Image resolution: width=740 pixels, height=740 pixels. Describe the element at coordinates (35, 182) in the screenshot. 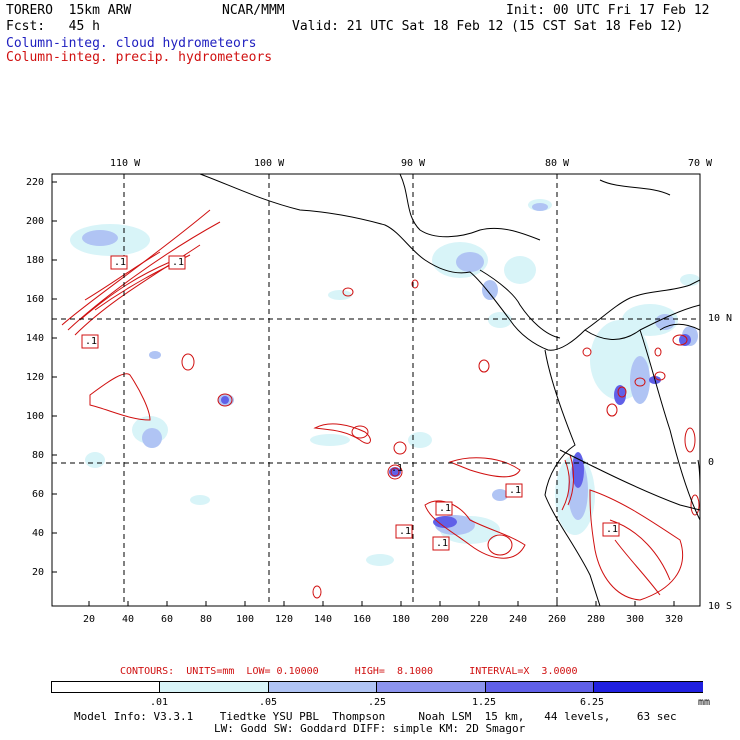

I see `y-tick-label: 220` at that location.